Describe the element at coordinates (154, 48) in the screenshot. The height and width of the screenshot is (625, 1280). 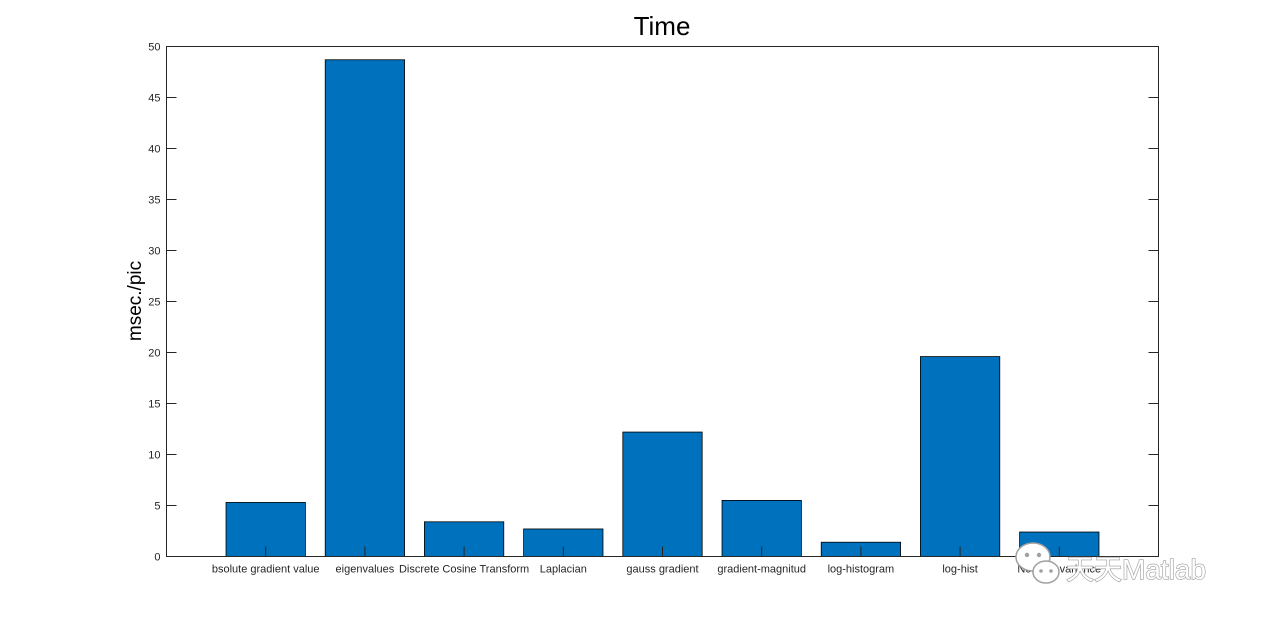
I see `y-tick-label: 50` at that location.